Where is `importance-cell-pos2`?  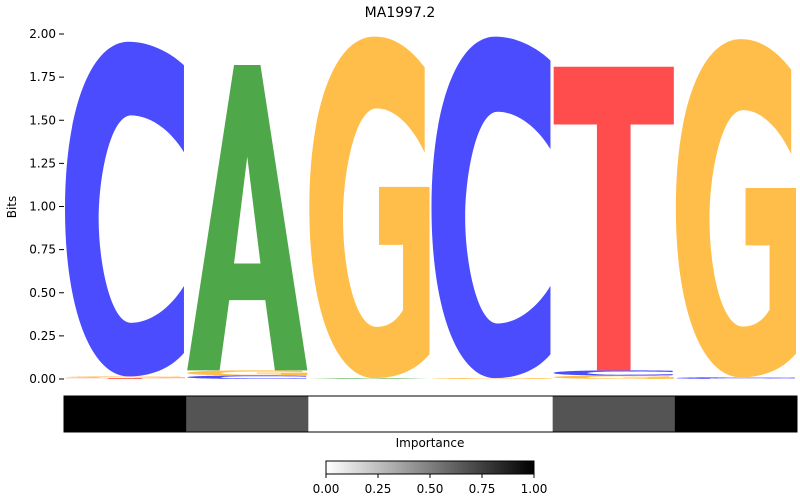 importance-cell-pos2 is located at coordinates (247, 414).